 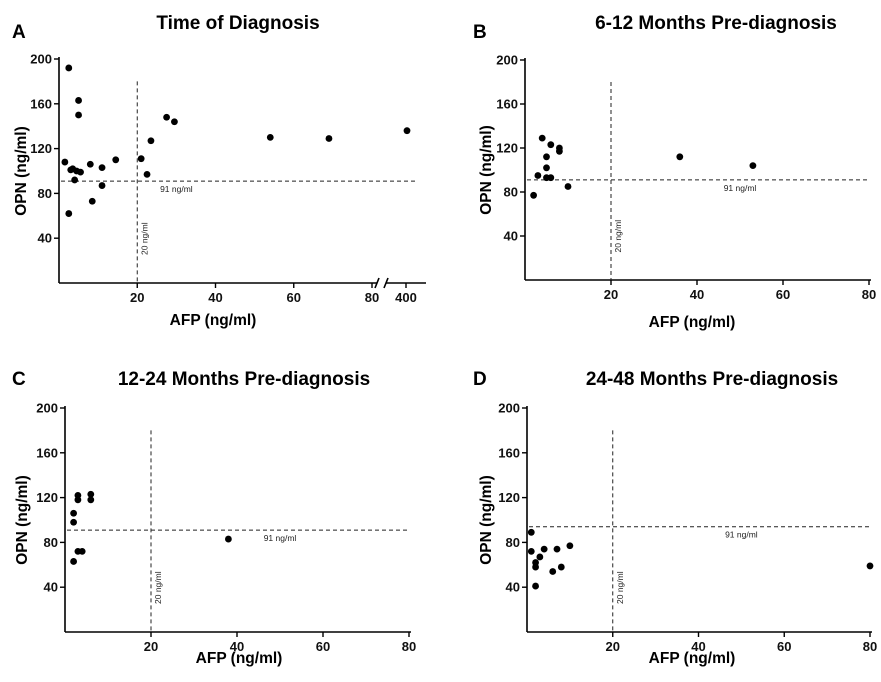 What do you see at coordinates (244, 379) in the screenshot?
I see `chart-title: 12-24 Months Pre-diagnosis` at bounding box center [244, 379].